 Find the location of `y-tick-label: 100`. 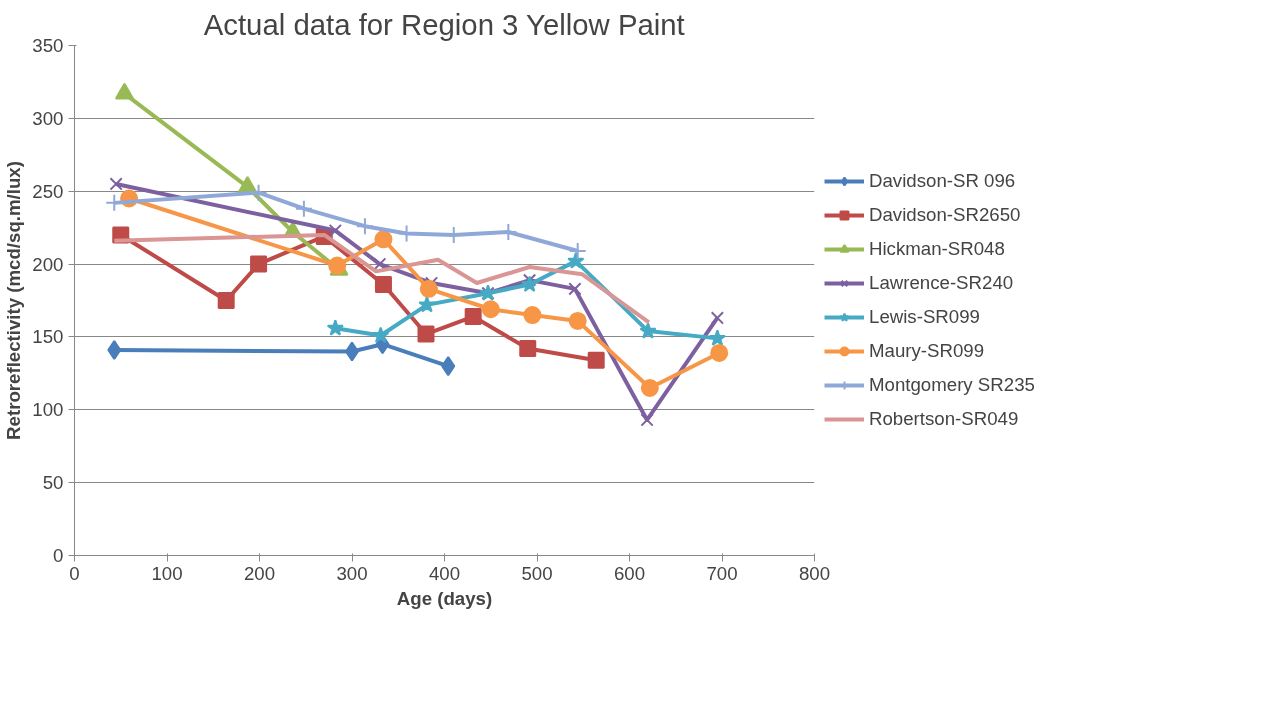

y-tick-label: 100 is located at coordinates (48, 410).